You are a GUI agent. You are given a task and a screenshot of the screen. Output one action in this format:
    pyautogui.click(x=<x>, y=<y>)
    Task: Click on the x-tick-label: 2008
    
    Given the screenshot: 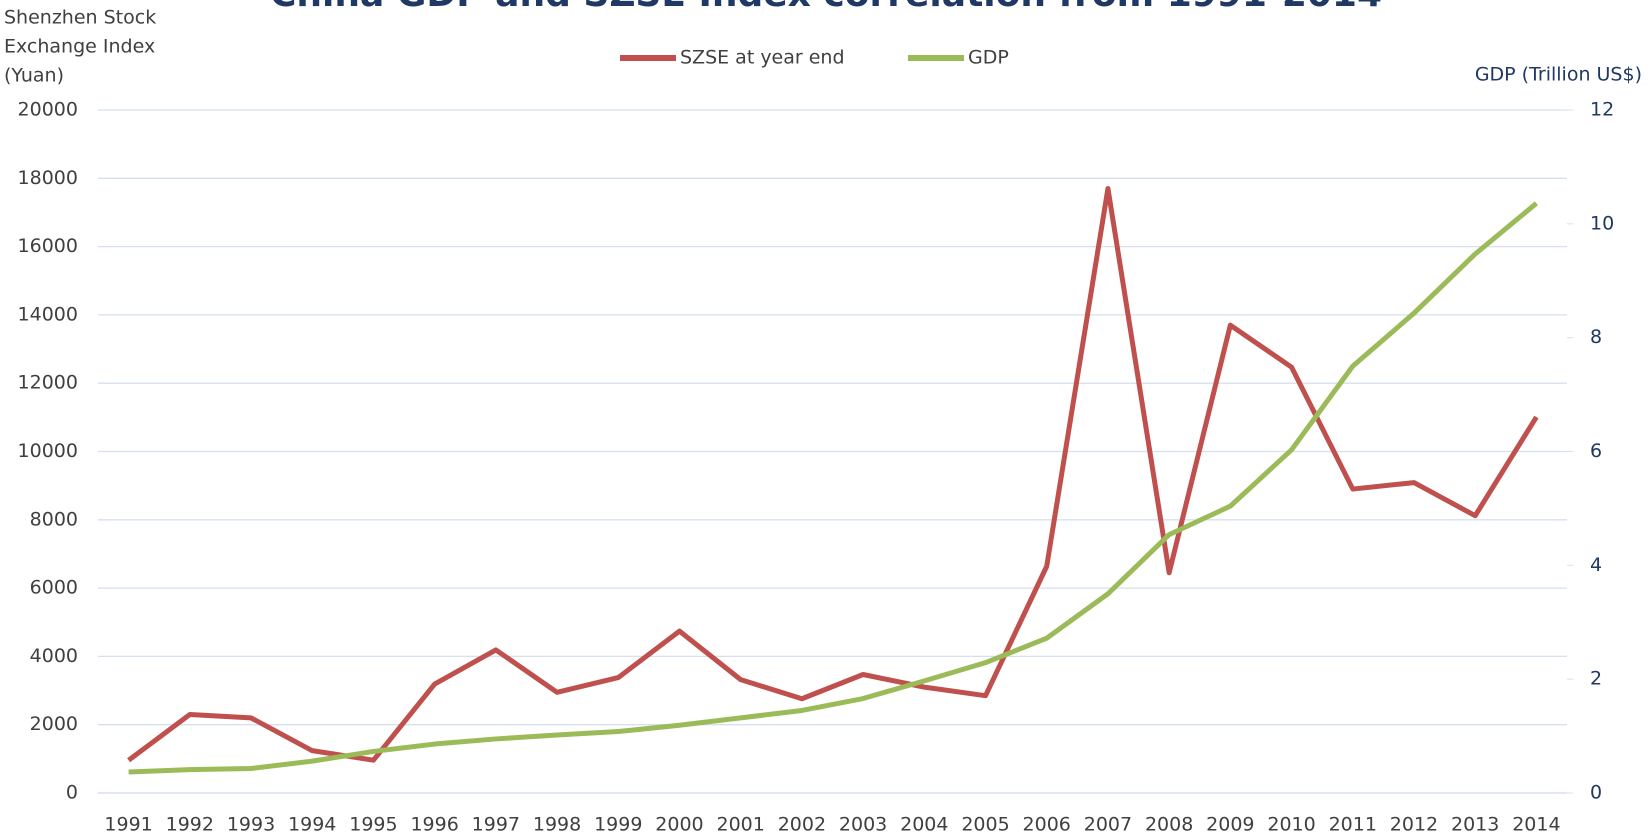 What is the action you would take?
    pyautogui.click(x=1169, y=823)
    